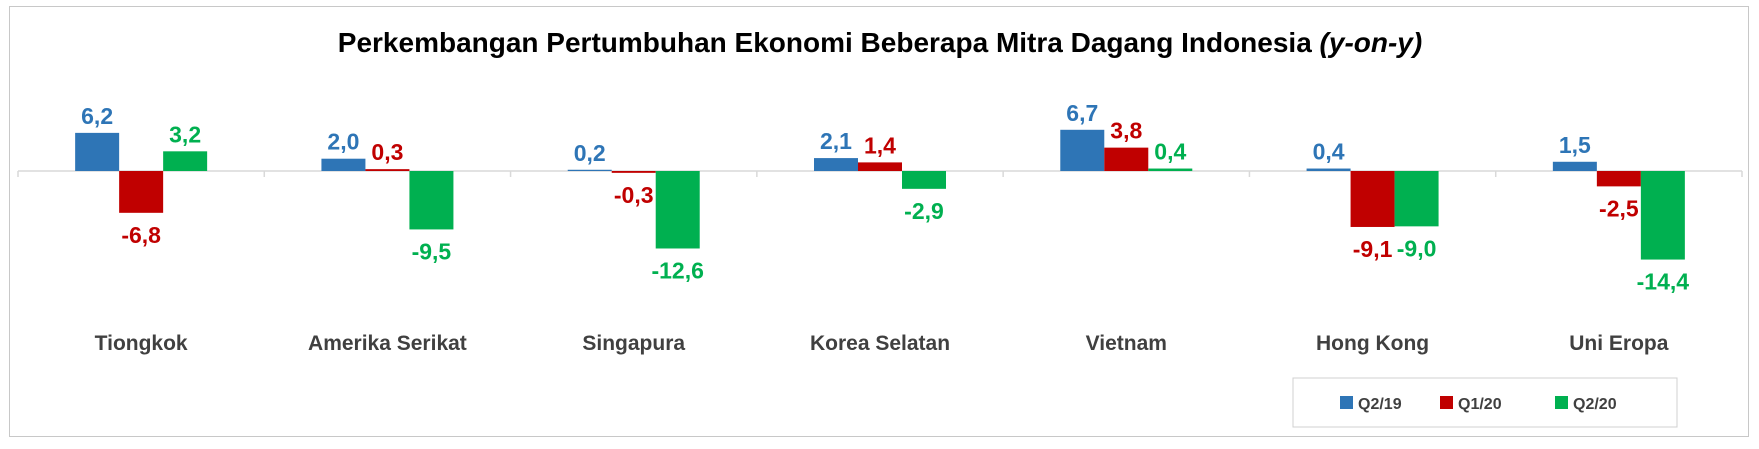 The height and width of the screenshot is (449, 1759). What do you see at coordinates (387, 343) in the screenshot?
I see `category-label: Amerika Serikat` at bounding box center [387, 343].